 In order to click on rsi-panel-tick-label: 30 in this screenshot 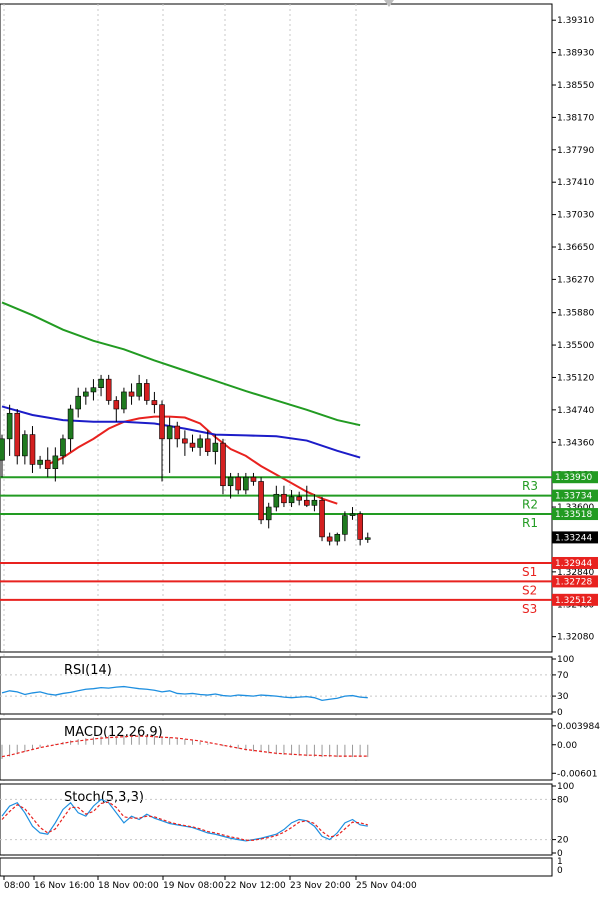, I will do `click(563, 697)`.